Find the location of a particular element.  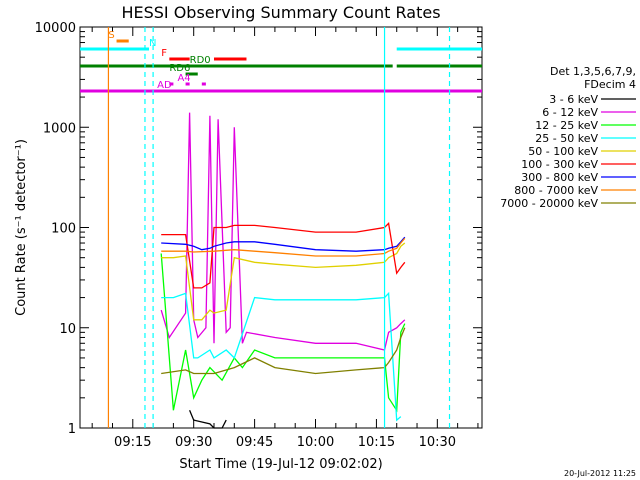

y-tick-label: 100 is located at coordinates (63, 229).